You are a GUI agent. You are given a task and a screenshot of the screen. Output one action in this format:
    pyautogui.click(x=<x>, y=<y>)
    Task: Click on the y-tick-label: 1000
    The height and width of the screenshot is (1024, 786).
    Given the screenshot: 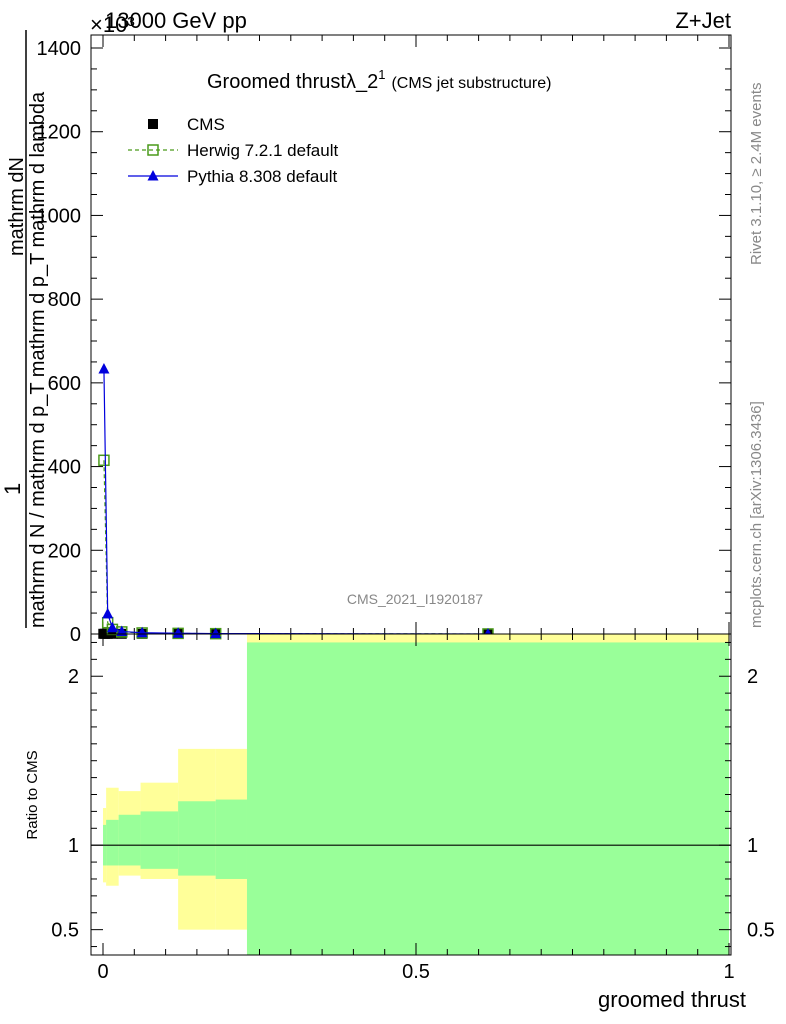 What is the action you would take?
    pyautogui.click(x=59, y=216)
    